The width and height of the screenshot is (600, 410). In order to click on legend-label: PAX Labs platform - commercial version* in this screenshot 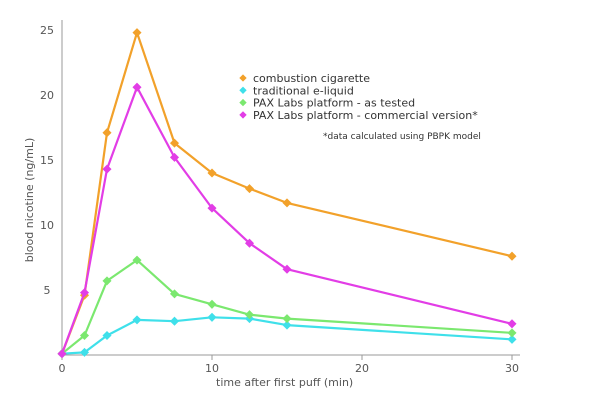, I will do `click(365, 115)`.